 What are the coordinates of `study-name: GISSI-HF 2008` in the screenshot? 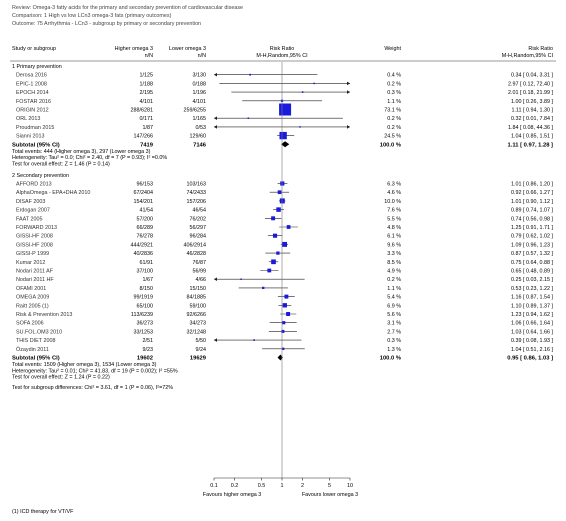 It's located at (34, 245).